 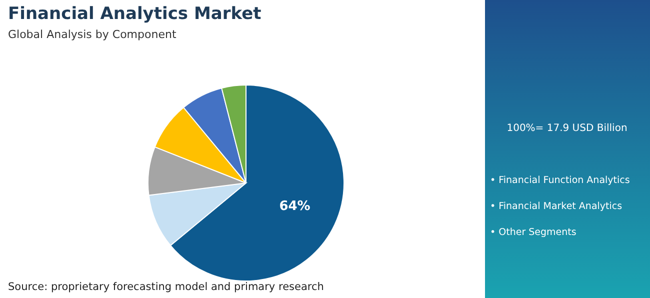 I want to click on text: • Other Segments, so click(x=533, y=232).